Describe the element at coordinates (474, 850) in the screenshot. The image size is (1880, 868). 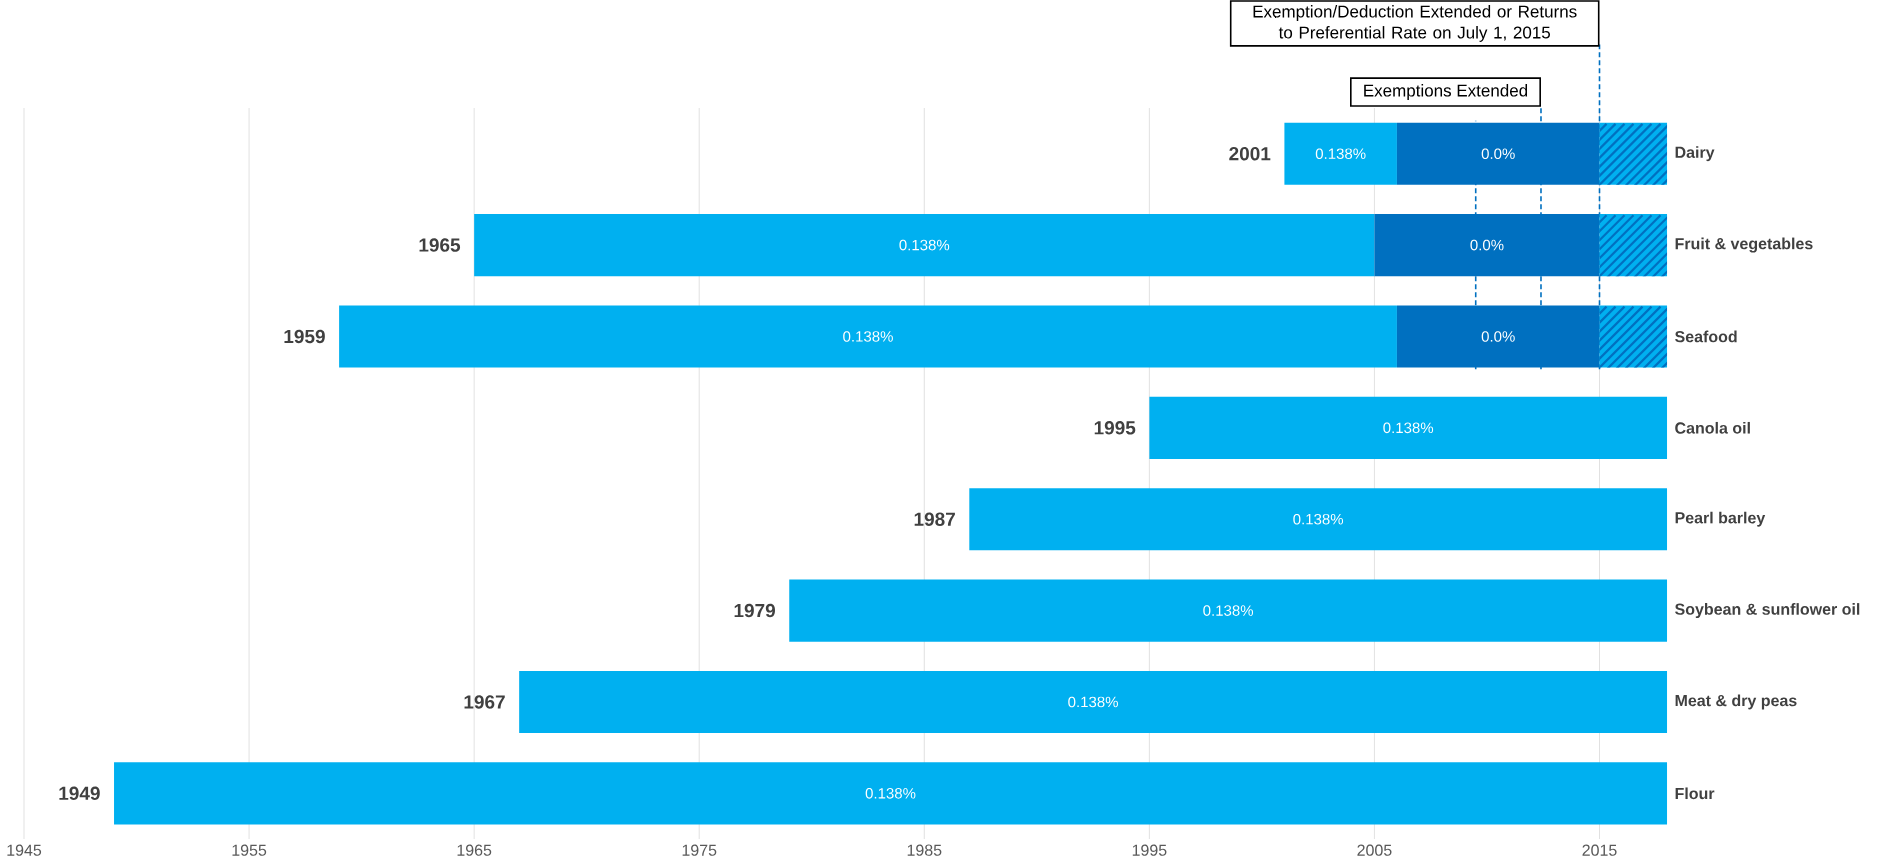
I see `x-tick-label: 1965` at that location.